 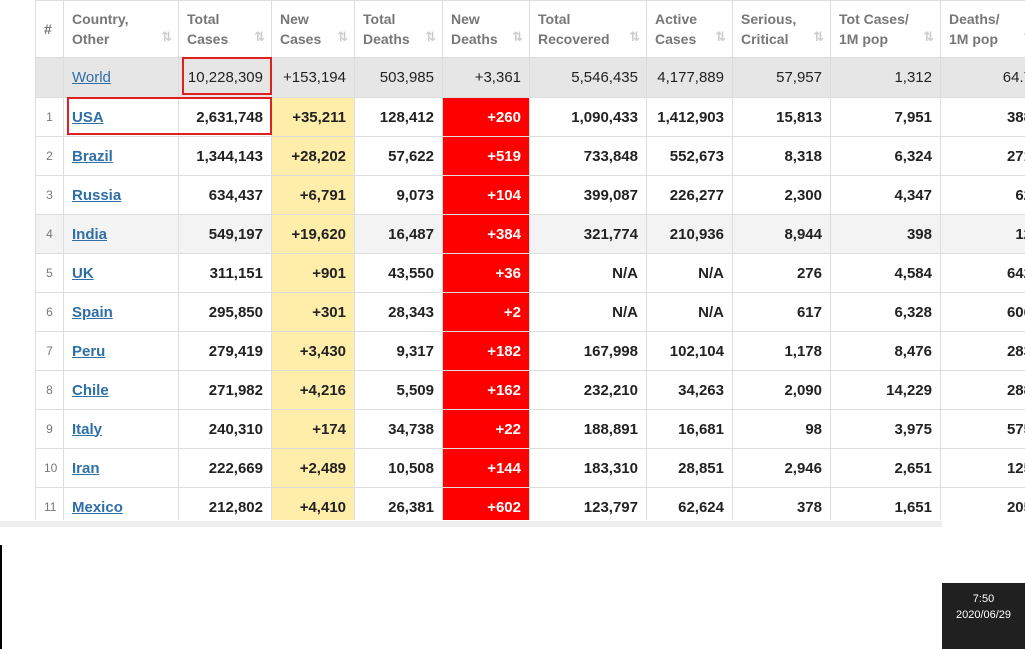 I want to click on value-cell: 642, so click(x=982, y=273).